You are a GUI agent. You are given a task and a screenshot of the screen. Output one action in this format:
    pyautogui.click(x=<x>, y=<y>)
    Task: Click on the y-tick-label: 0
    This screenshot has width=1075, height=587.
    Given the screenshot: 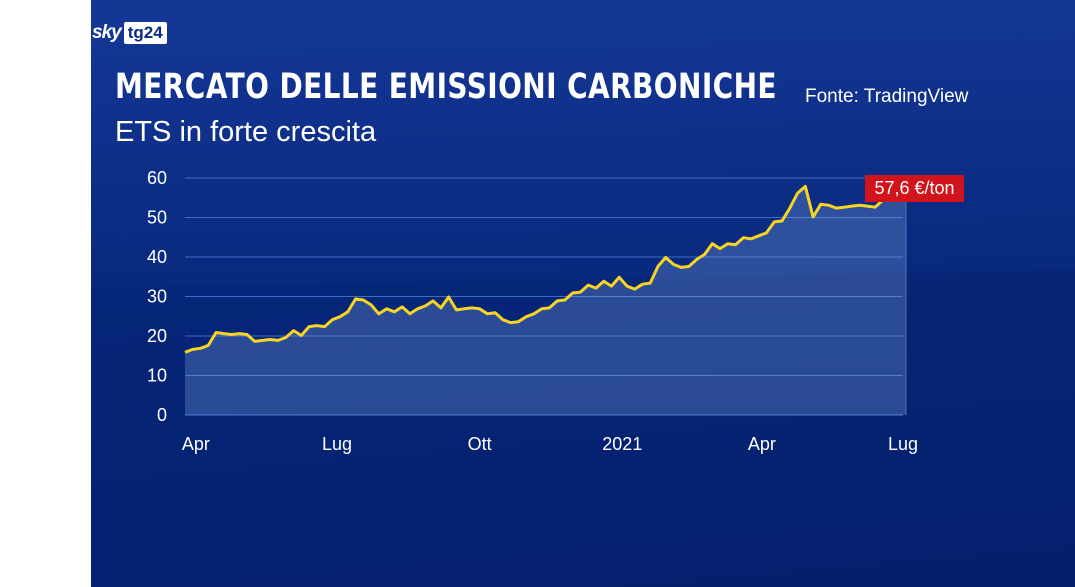 What is the action you would take?
    pyautogui.click(x=162, y=415)
    